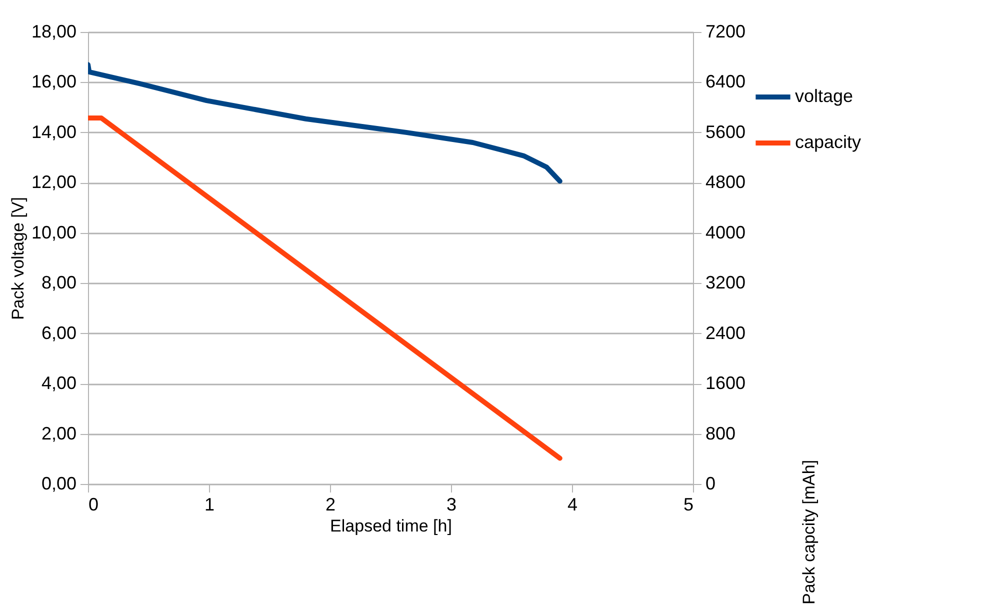  Describe the element at coordinates (330, 504) in the screenshot. I see `x-tick-label: 2` at that location.